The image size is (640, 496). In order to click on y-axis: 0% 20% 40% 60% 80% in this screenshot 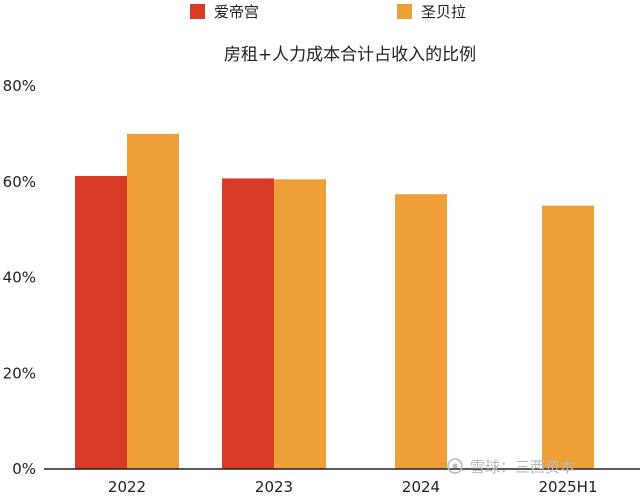, I will do `click(19, 277)`.